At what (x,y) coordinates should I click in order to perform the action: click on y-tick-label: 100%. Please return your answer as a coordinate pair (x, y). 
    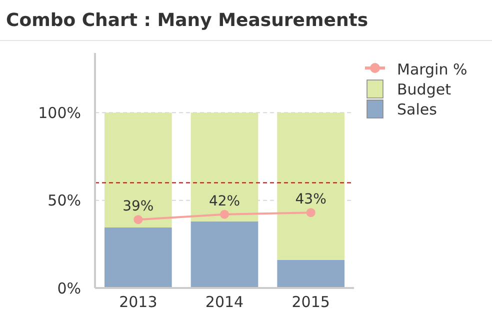
    Looking at the image, I should click on (59, 113).